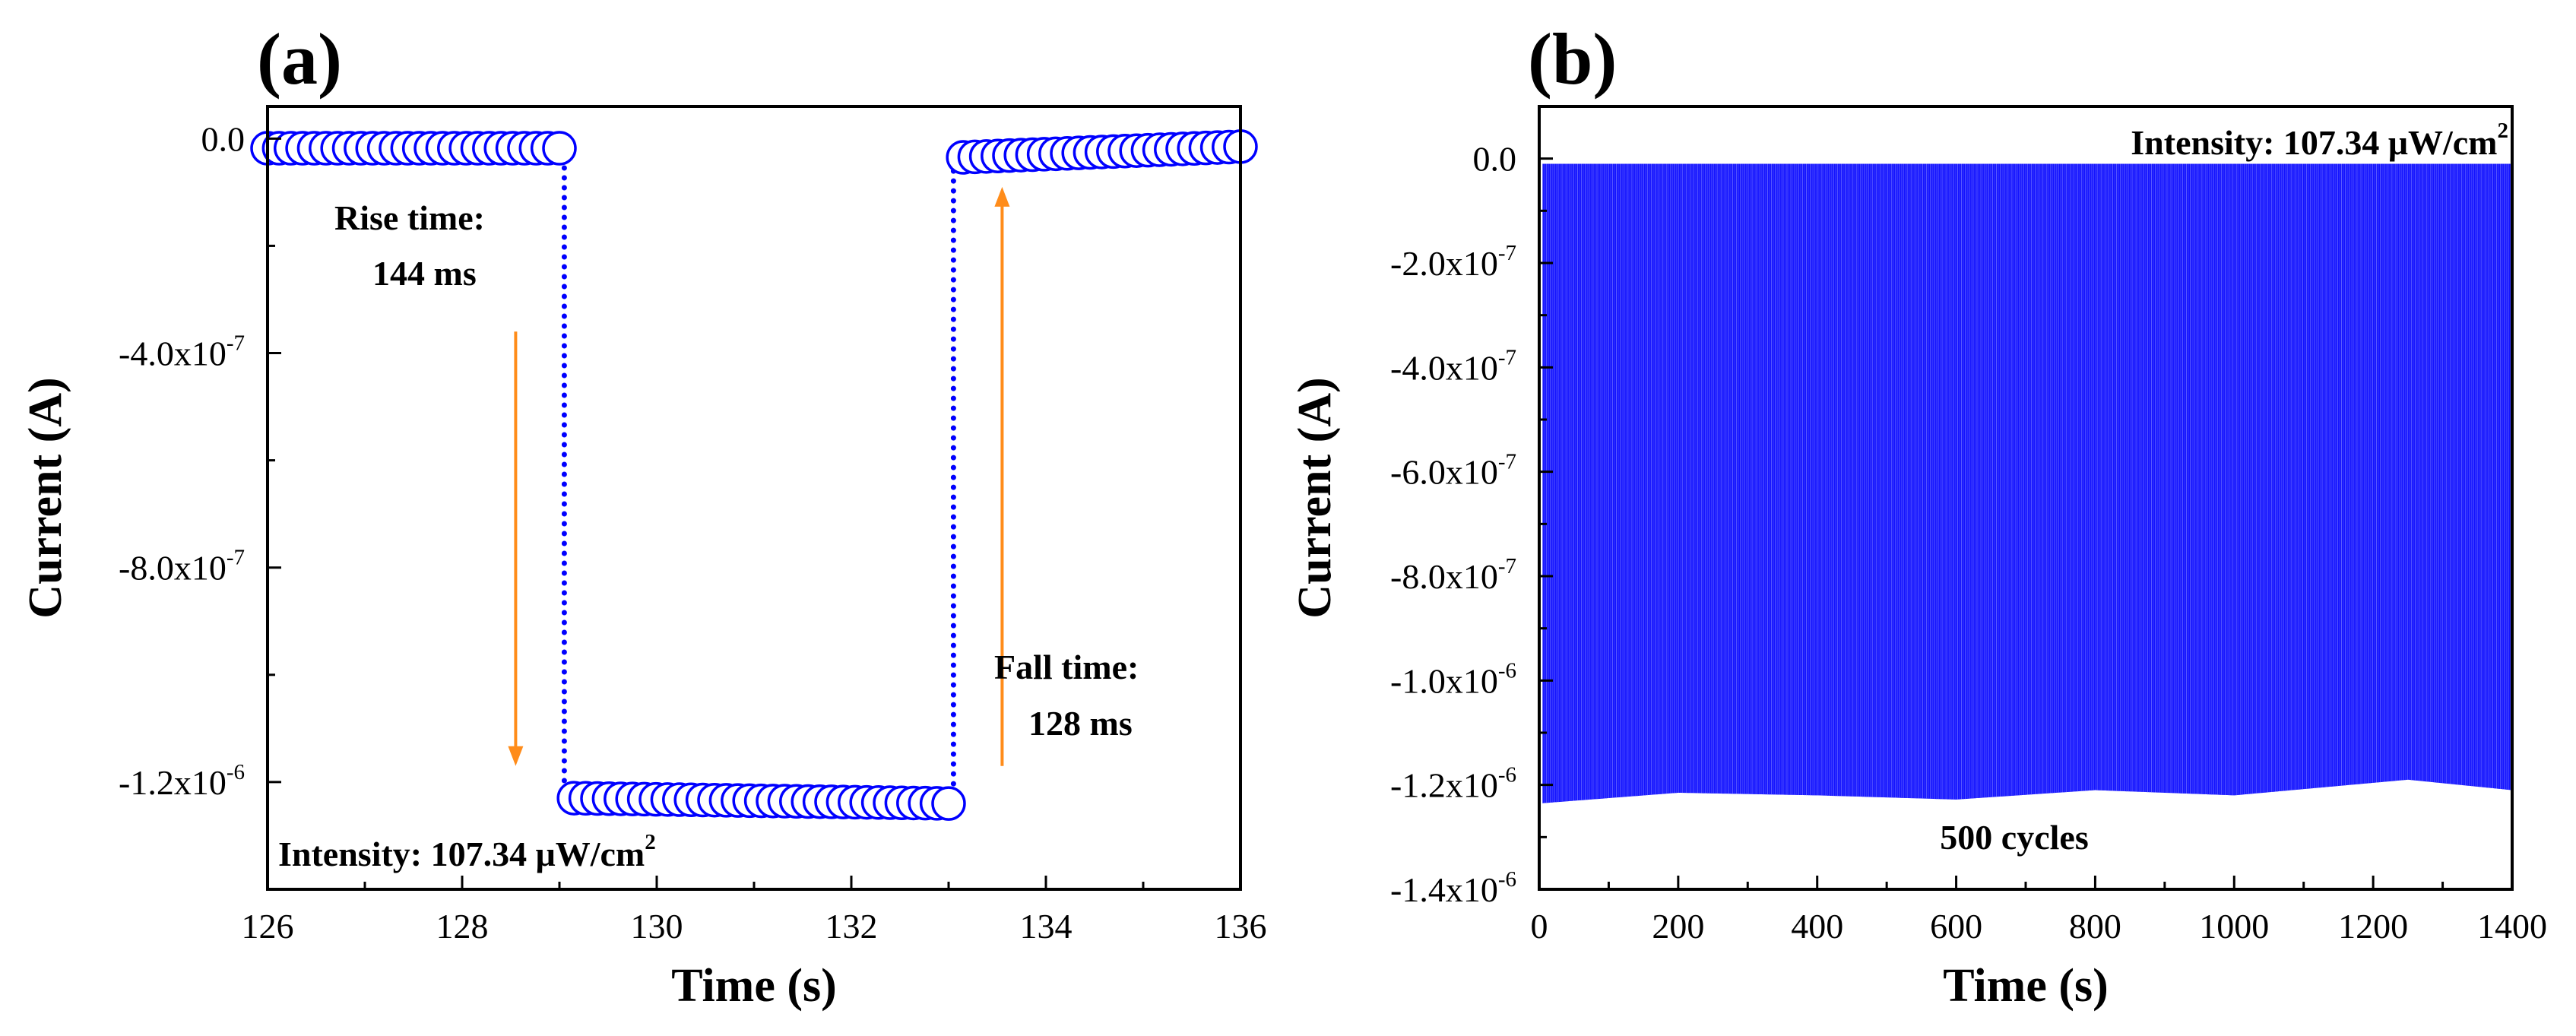 Image resolution: width=2576 pixels, height=1036 pixels. What do you see at coordinates (424, 273) in the screenshot?
I see `rise-time-value: 144 ms` at bounding box center [424, 273].